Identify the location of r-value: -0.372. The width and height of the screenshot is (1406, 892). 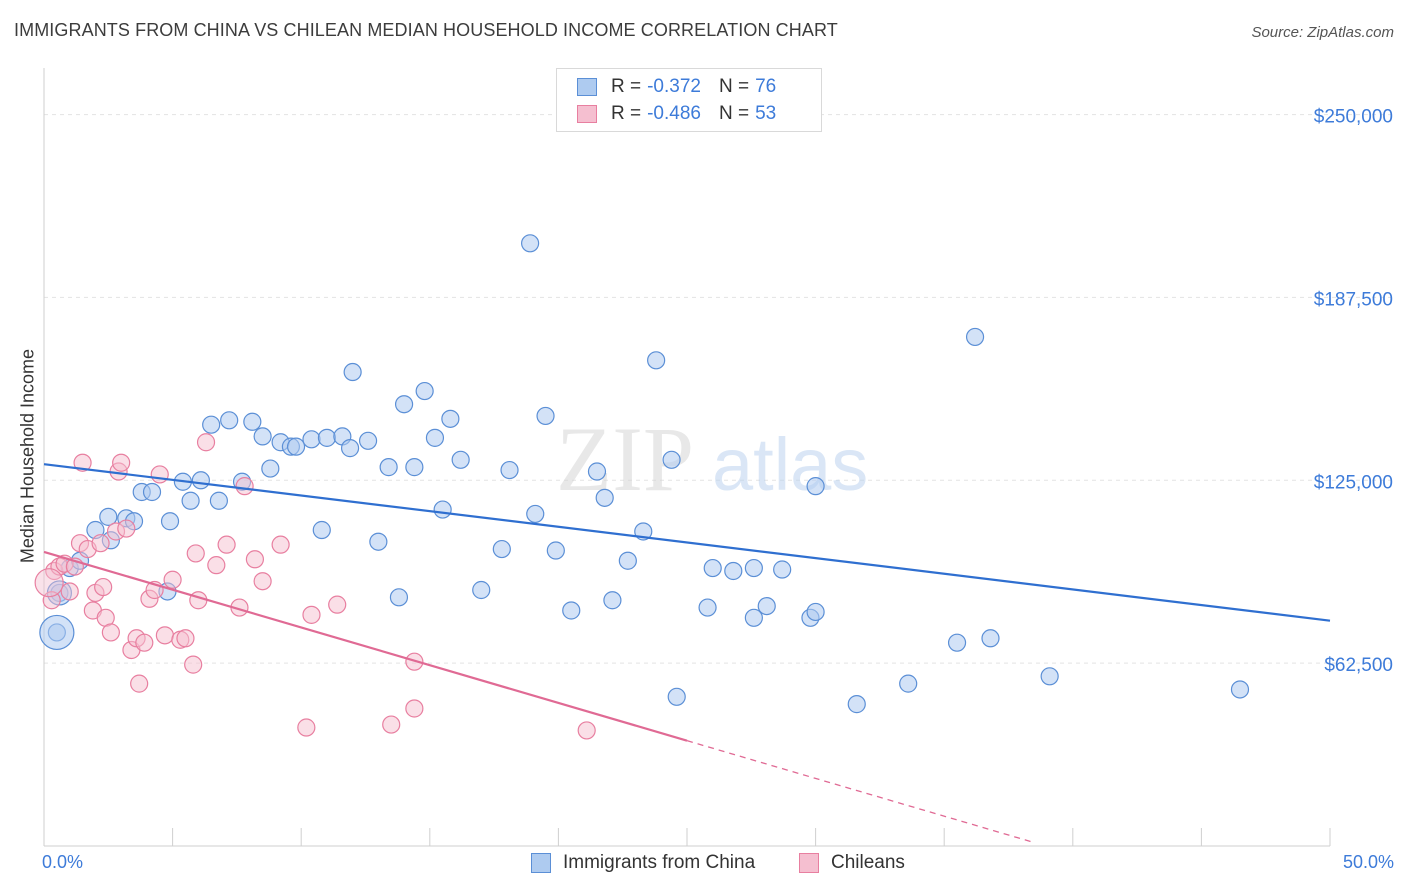
(674, 86).